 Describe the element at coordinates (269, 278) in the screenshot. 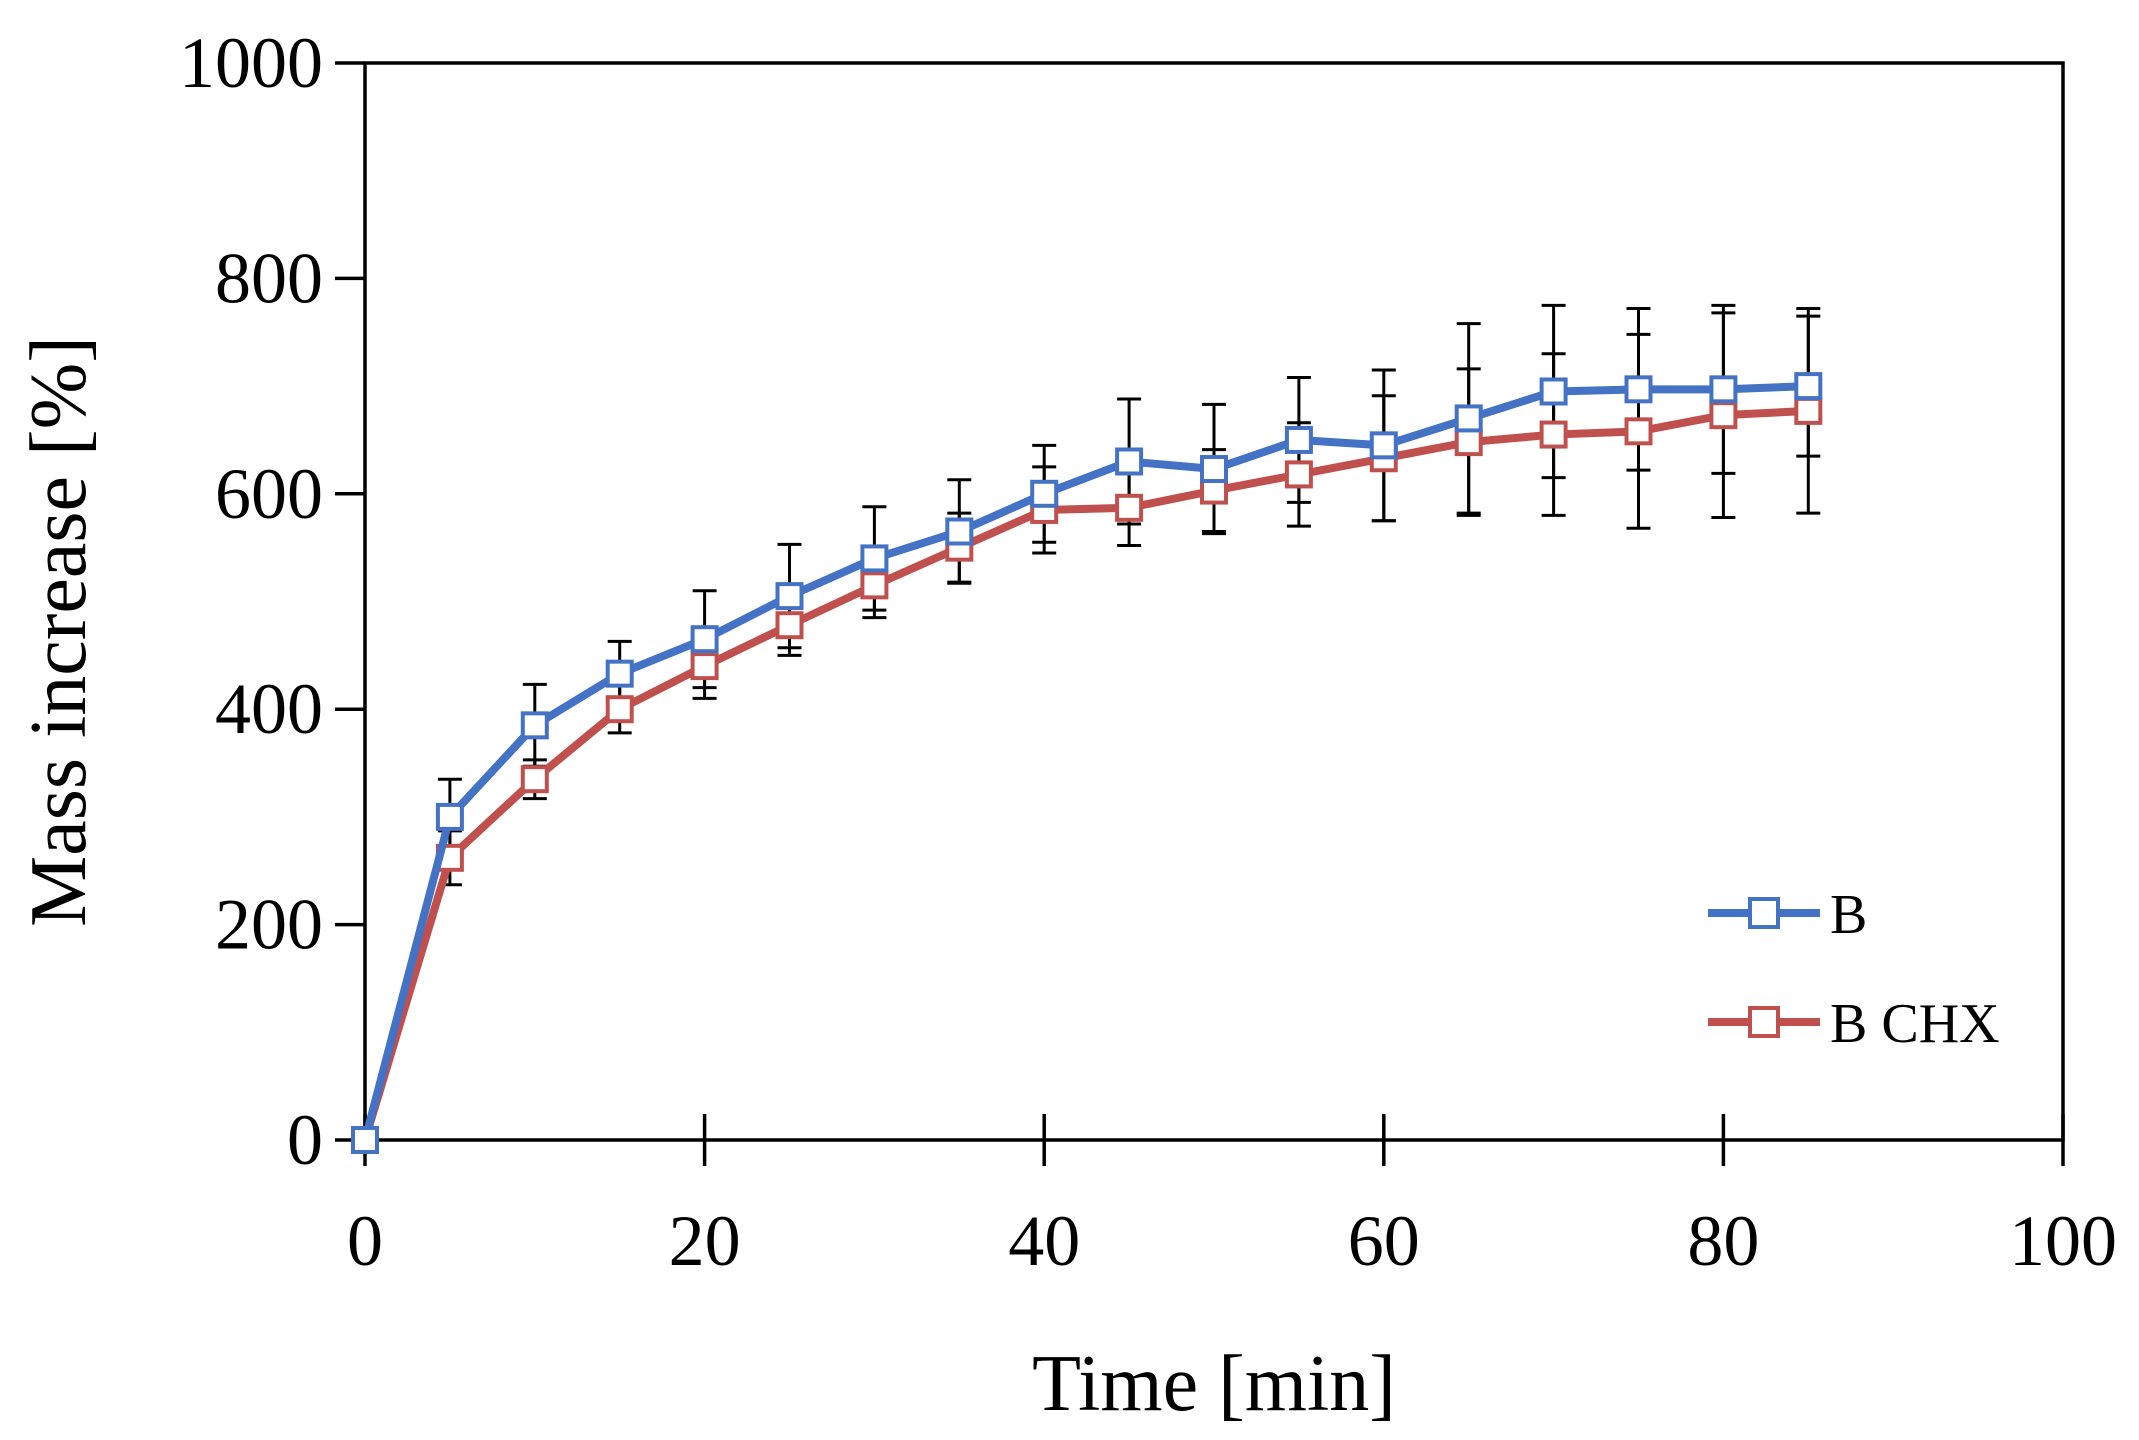

I see `y-tick-label: 800` at that location.